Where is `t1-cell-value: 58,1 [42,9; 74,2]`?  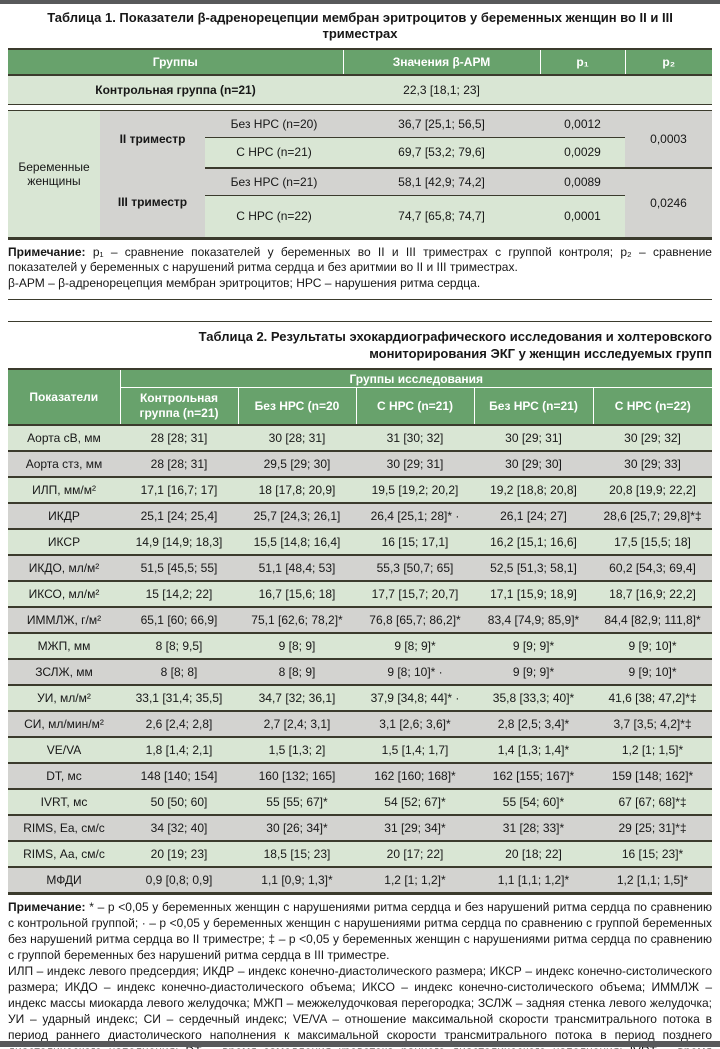
t1-cell-value: 58,1 [42,9; 74,2] is located at coordinates (442, 181).